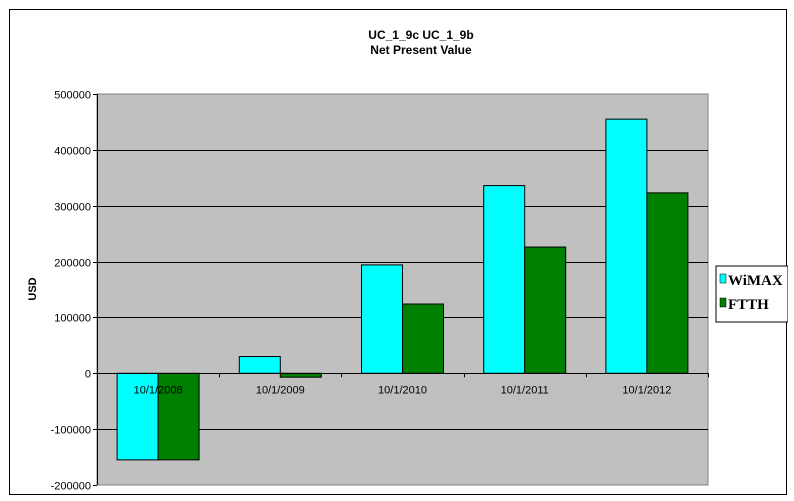 Image resolution: width=794 pixels, height=501 pixels. Describe the element at coordinates (646, 390) in the screenshot. I see `x-tick-label: 10/1/2012` at that location.